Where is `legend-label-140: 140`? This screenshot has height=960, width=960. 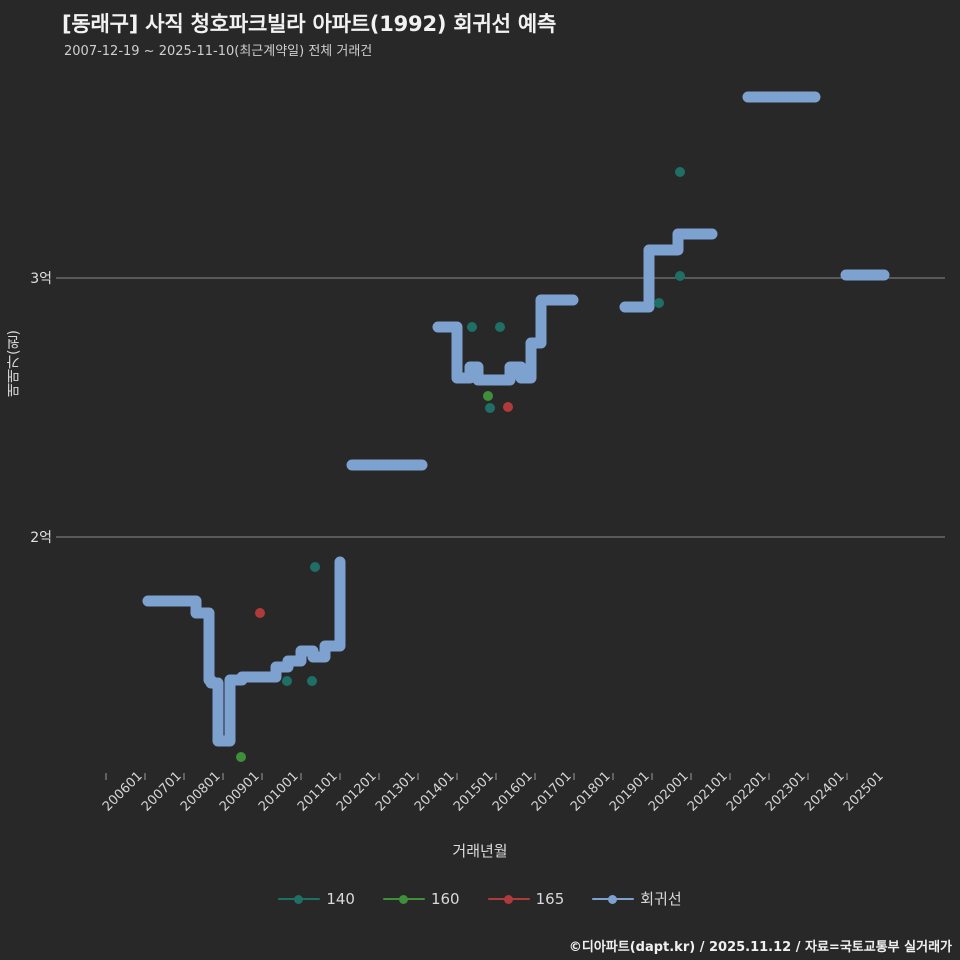
legend-label-140: 140 is located at coordinates (340, 898).